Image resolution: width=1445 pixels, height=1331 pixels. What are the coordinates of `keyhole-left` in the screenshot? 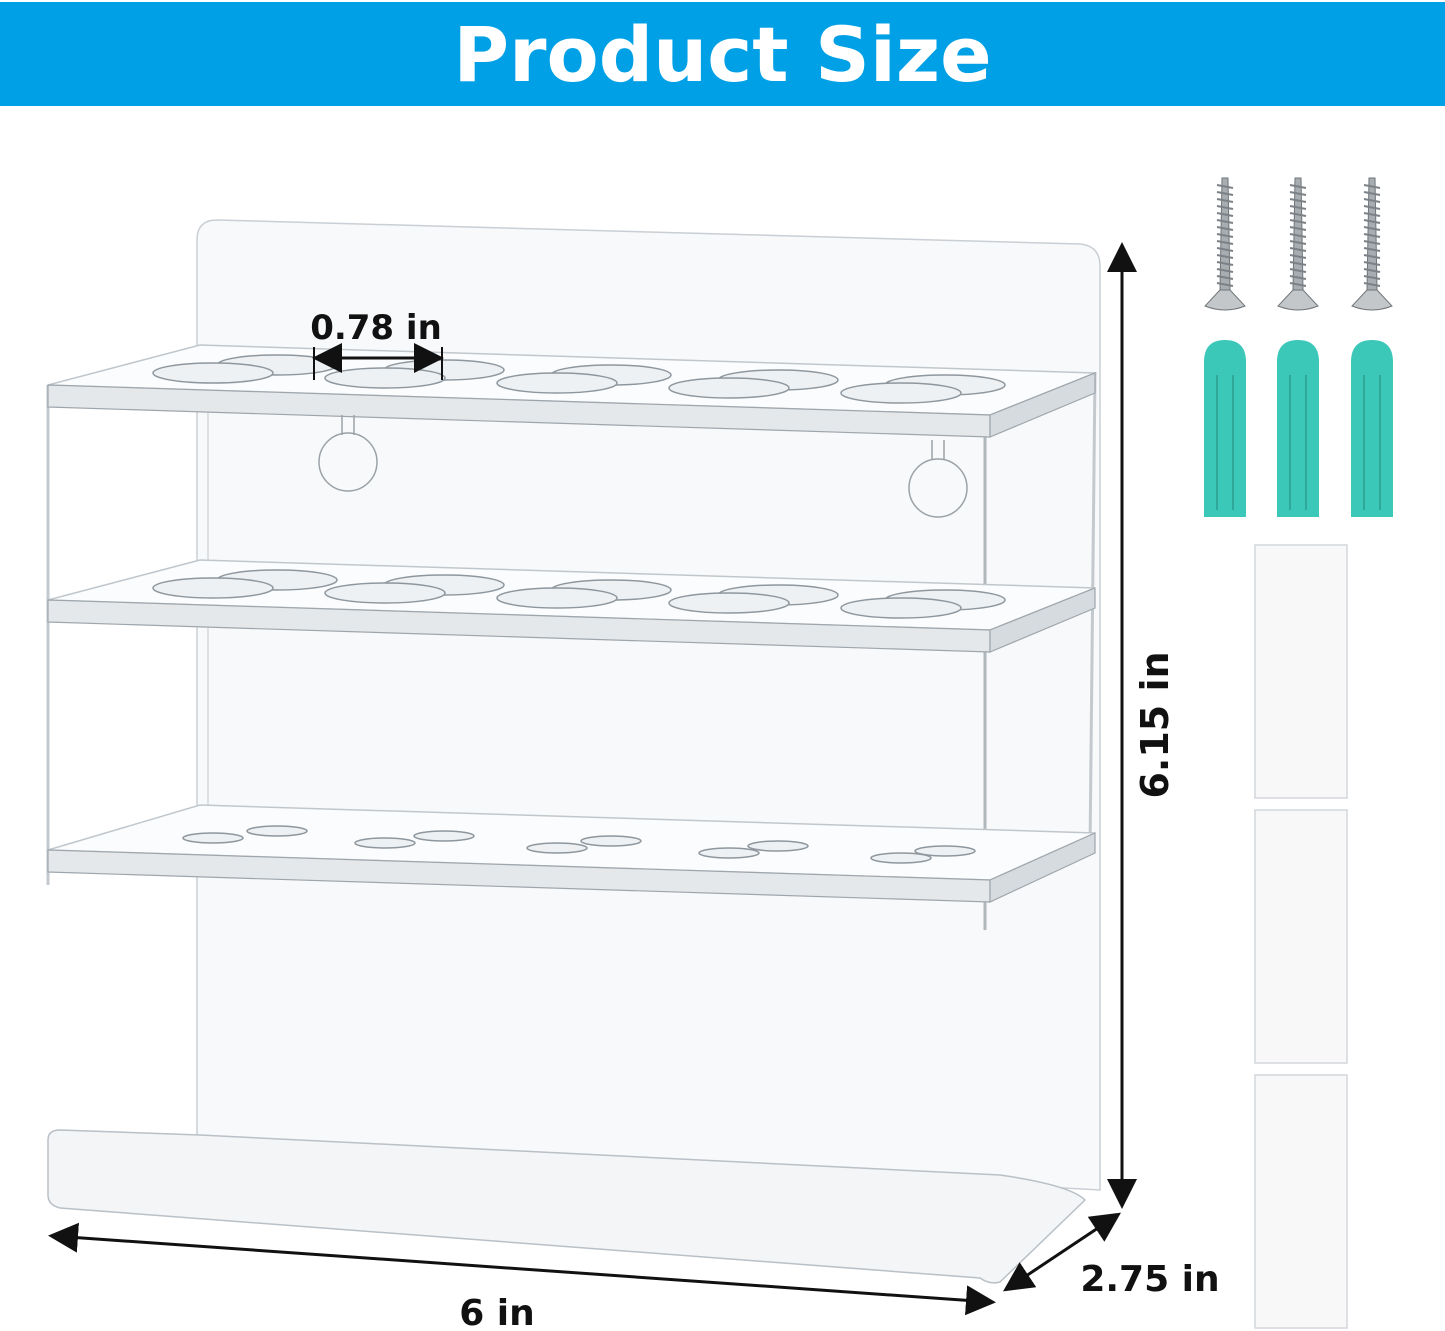 It's located at (348, 453).